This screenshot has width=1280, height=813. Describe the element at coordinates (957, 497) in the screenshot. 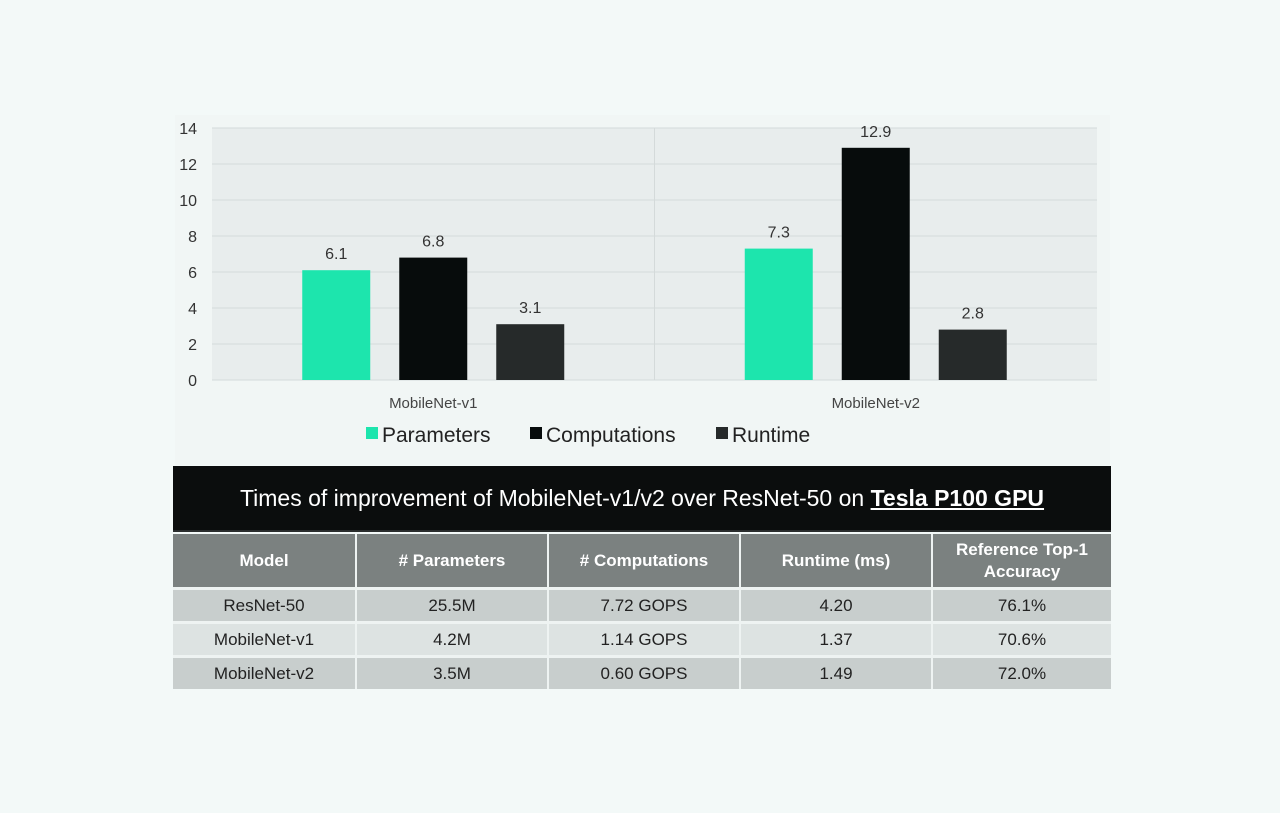

I see `table-title-emphasis: Tesla P100 GPU` at that location.